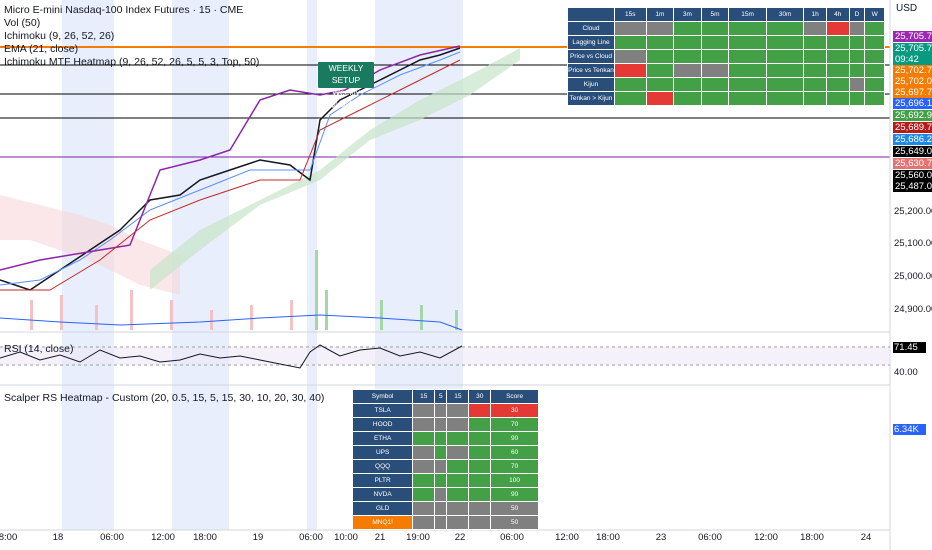 The height and width of the screenshot is (550, 932). Describe the element at coordinates (258, 537) in the screenshot. I see `time-tick: 19` at that location.